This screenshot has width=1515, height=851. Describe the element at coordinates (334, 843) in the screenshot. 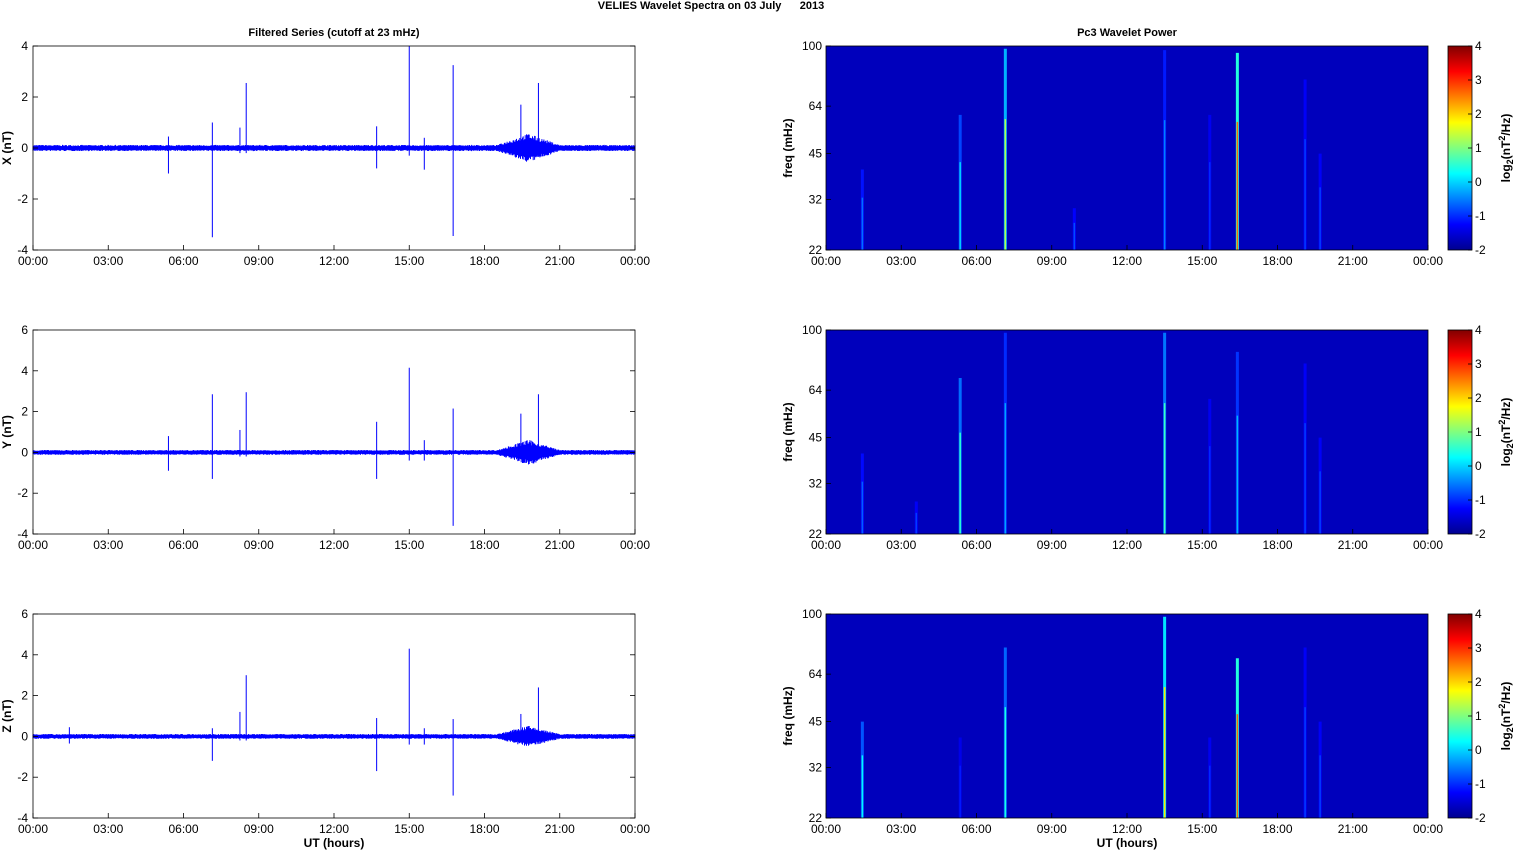

I see `left-x-axis-label: UT (hours)` at that location.